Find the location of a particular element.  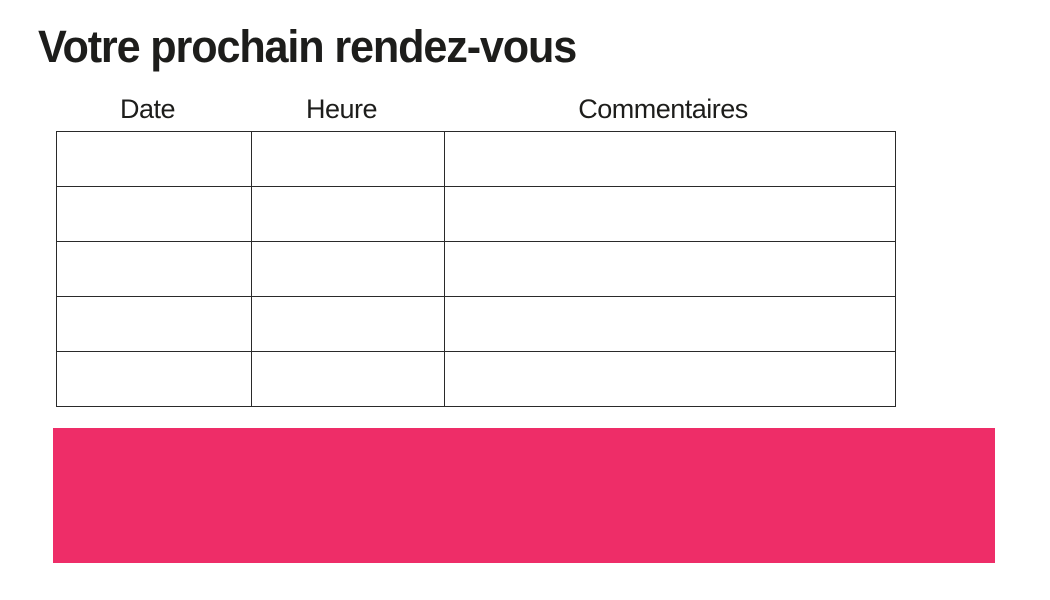

column-header-commentaires: Commentaires is located at coordinates (663, 109).